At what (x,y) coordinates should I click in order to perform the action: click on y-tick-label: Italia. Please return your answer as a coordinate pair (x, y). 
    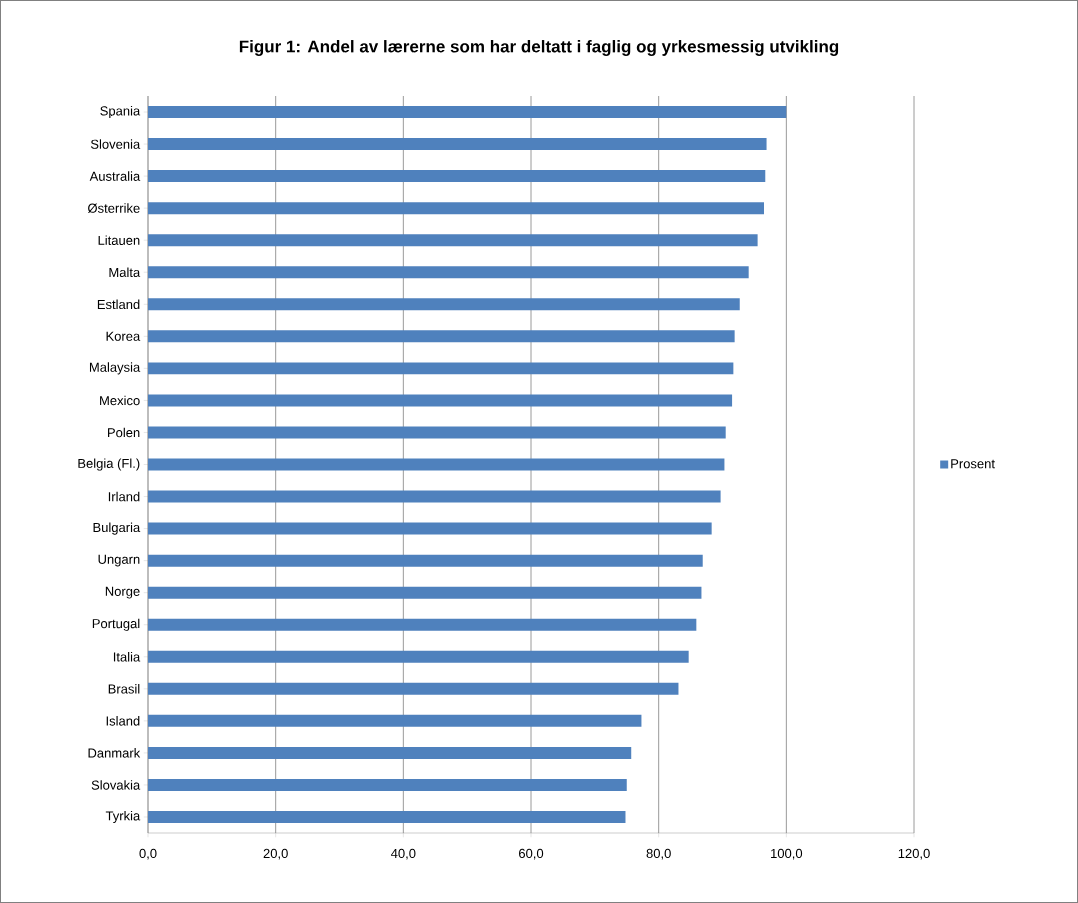
    Looking at the image, I should click on (127, 656).